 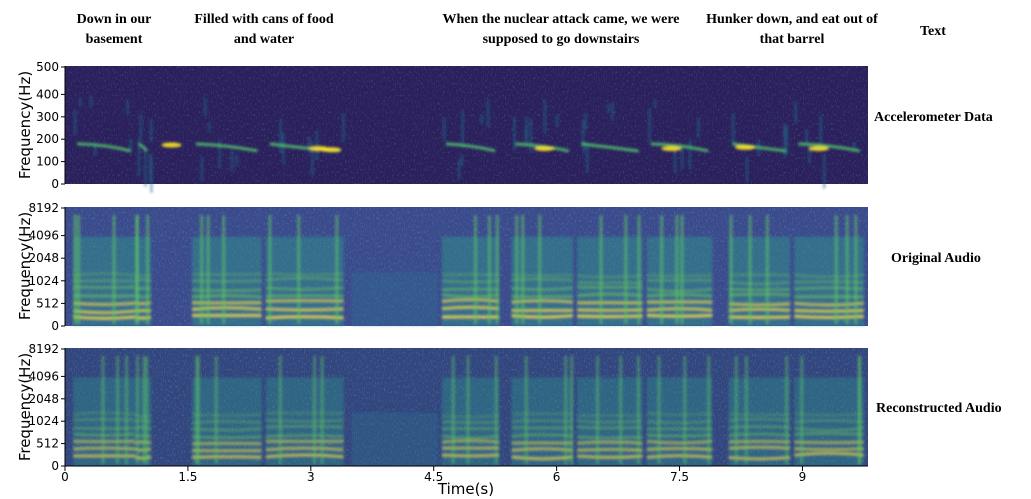 I want to click on phrase-4: Hunker down, and eat out of that barrel, so click(x=792, y=29).